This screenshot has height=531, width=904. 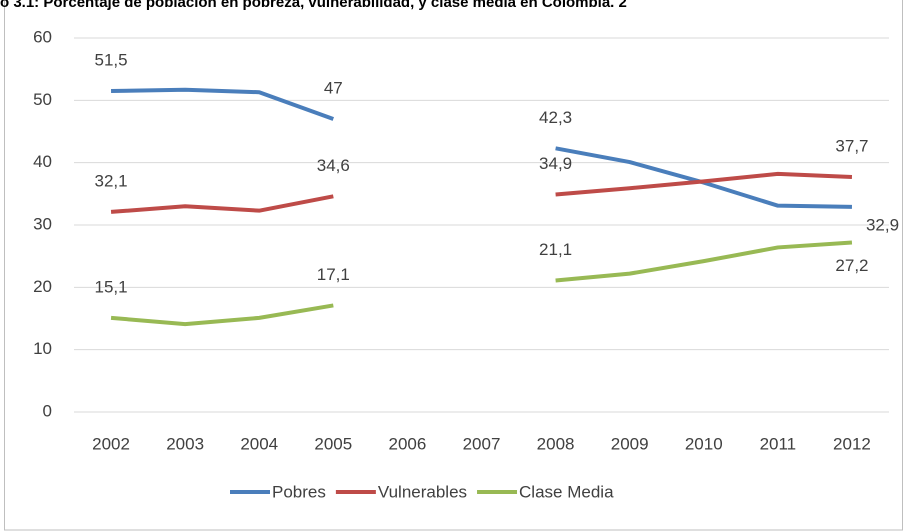 I want to click on data-label: 42,3, so click(x=555, y=117).